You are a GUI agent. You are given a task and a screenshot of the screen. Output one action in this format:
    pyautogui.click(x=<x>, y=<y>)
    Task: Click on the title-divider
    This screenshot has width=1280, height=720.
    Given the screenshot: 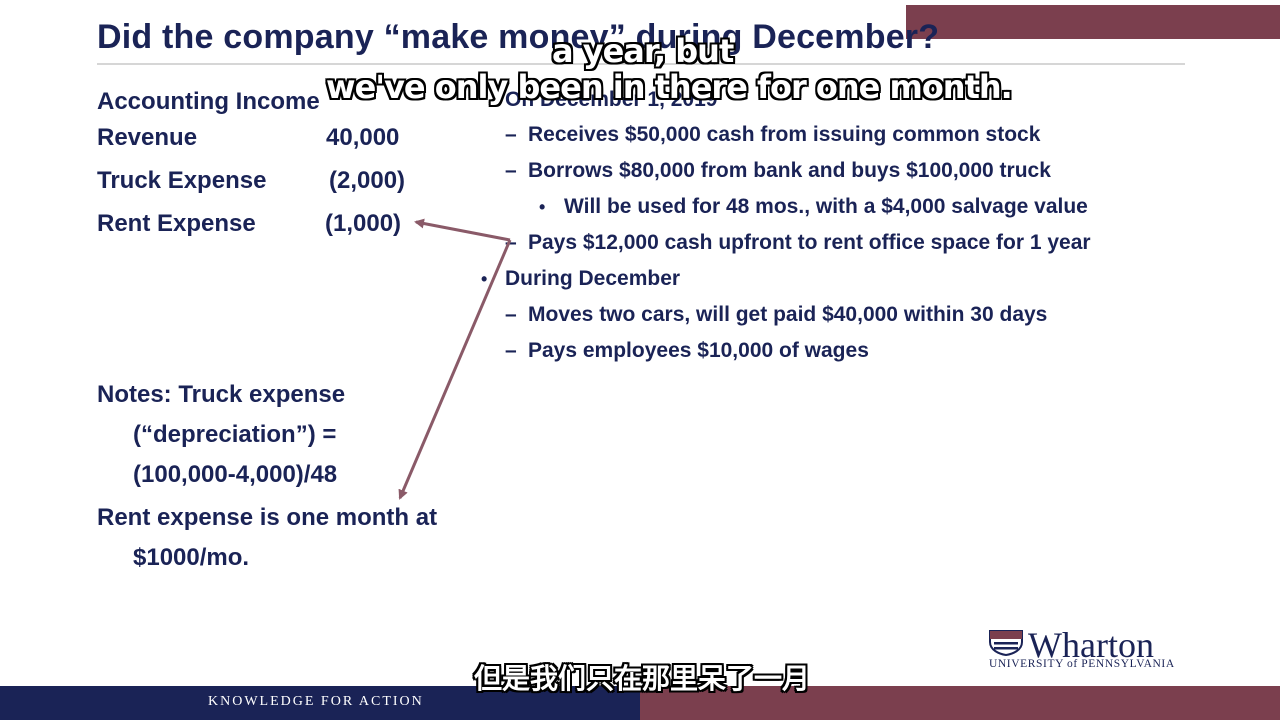 What is the action you would take?
    pyautogui.click(x=641, y=64)
    